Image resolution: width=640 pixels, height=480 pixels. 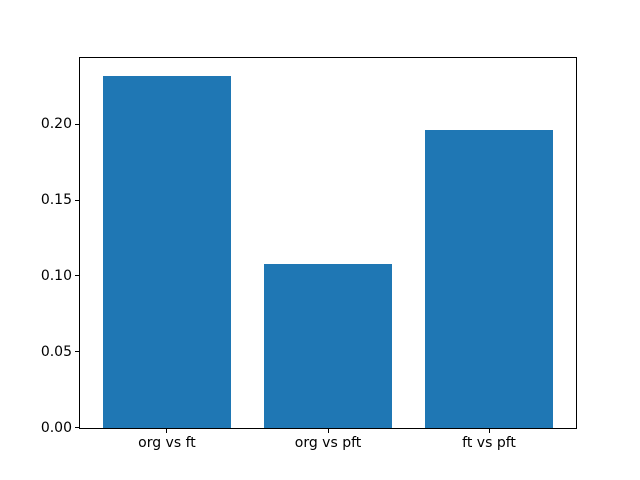 What do you see at coordinates (167, 251) in the screenshot?
I see `bar-org-vs-ft` at bounding box center [167, 251].